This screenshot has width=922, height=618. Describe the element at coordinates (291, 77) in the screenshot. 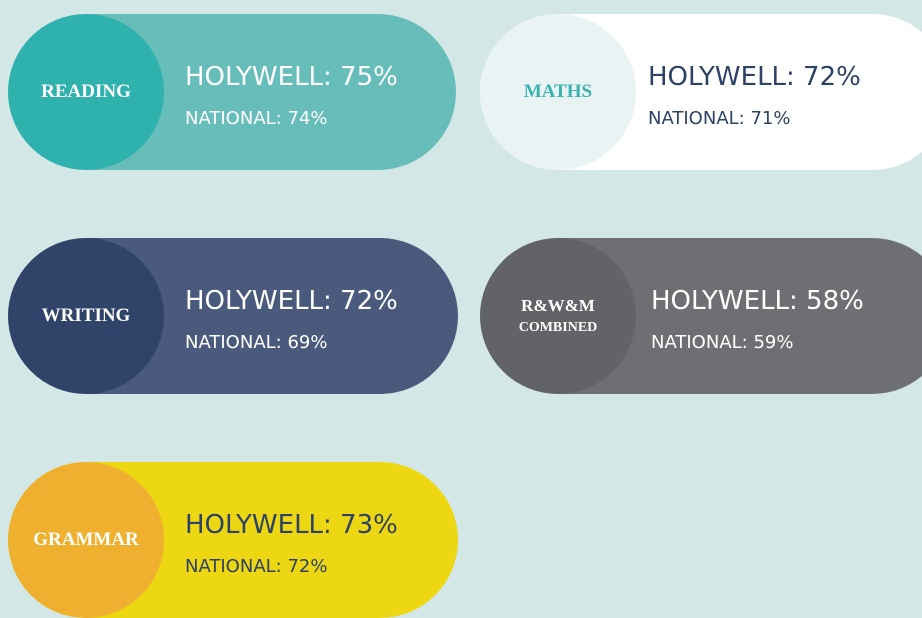

I see `school-result: HOLYWELL: 75%` at that location.